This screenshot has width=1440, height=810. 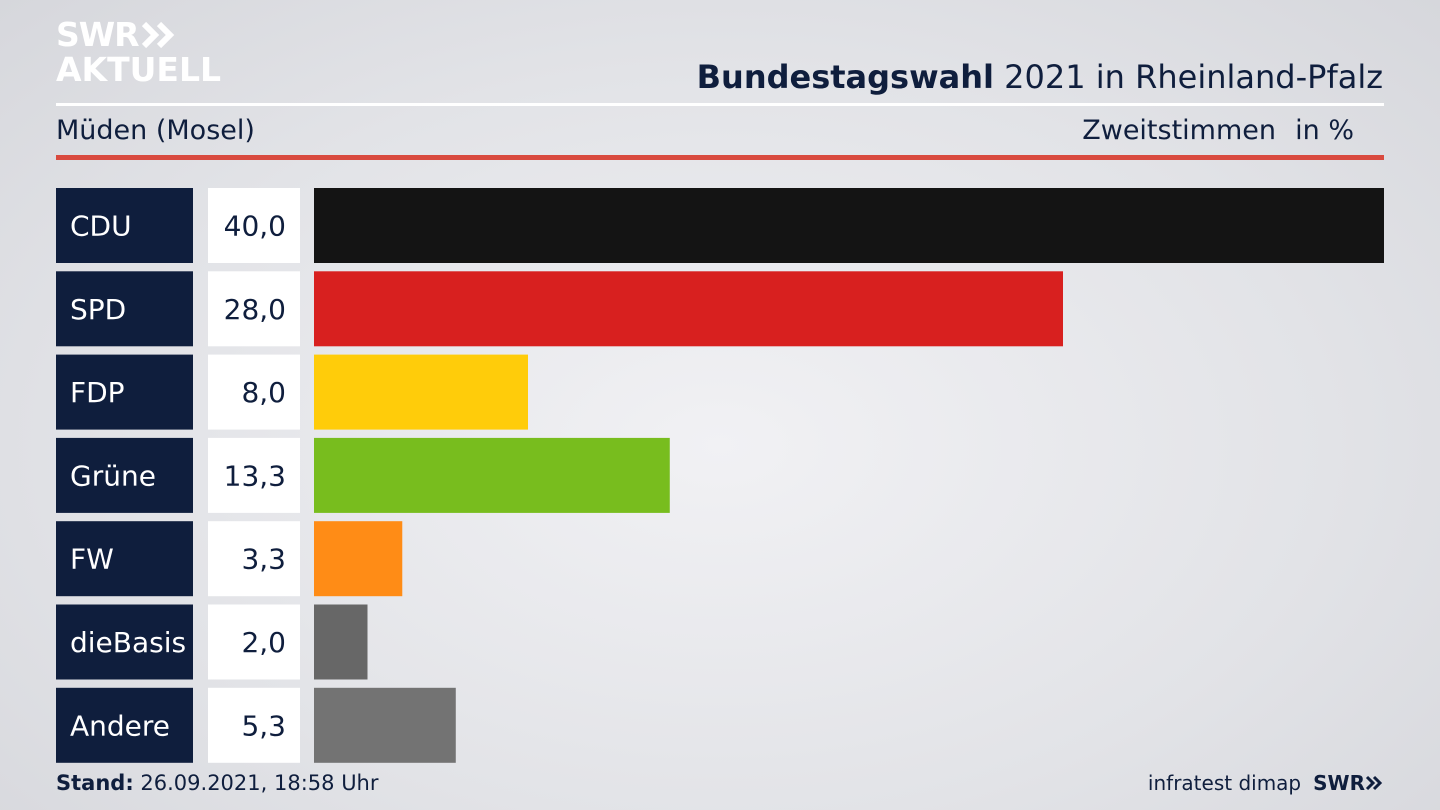 I want to click on value-box-diebasis, so click(x=254, y=642).